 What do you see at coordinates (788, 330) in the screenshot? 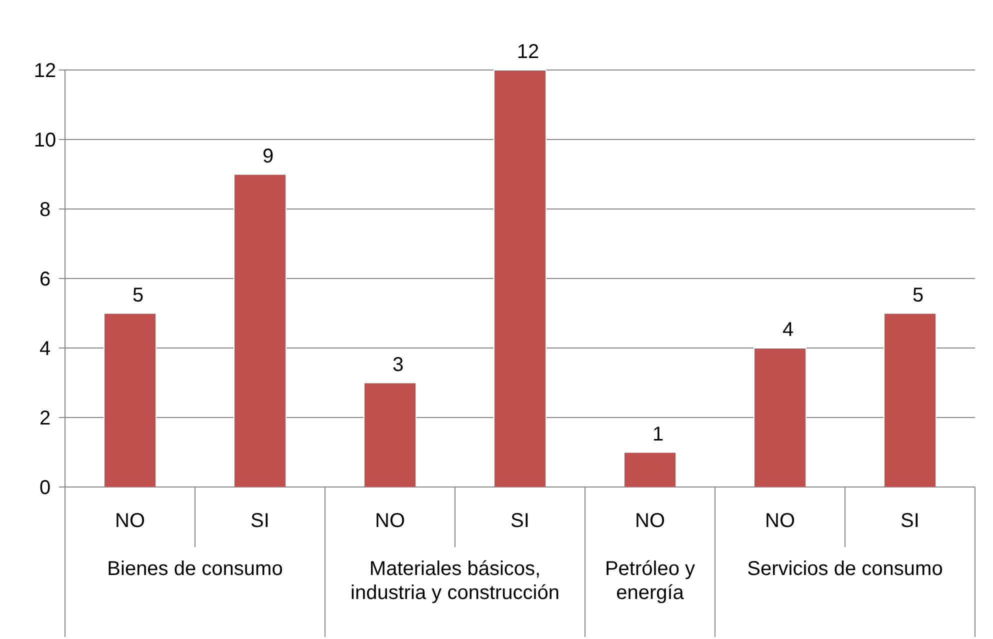
I see `data-label: 4` at bounding box center [788, 330].